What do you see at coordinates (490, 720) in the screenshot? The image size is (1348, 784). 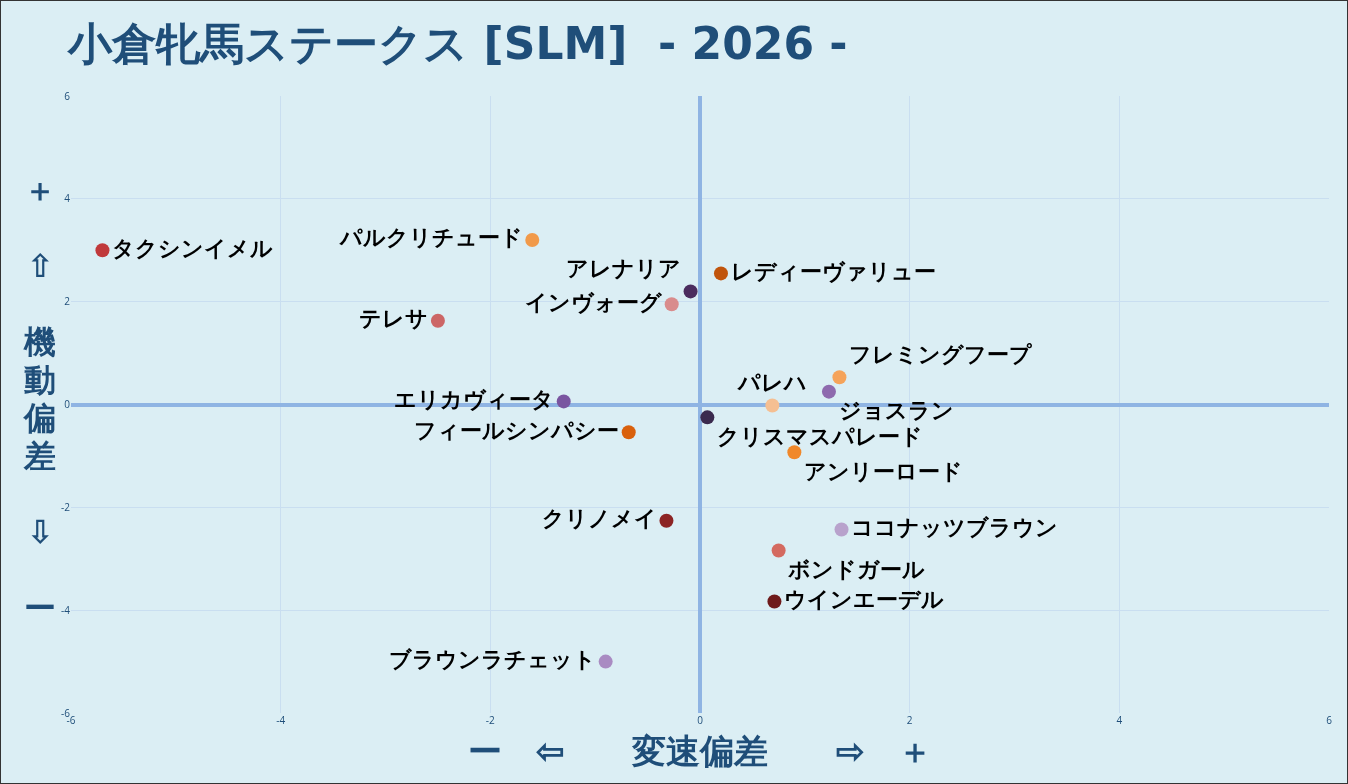 I see `x-tick-label: -2` at bounding box center [490, 720].